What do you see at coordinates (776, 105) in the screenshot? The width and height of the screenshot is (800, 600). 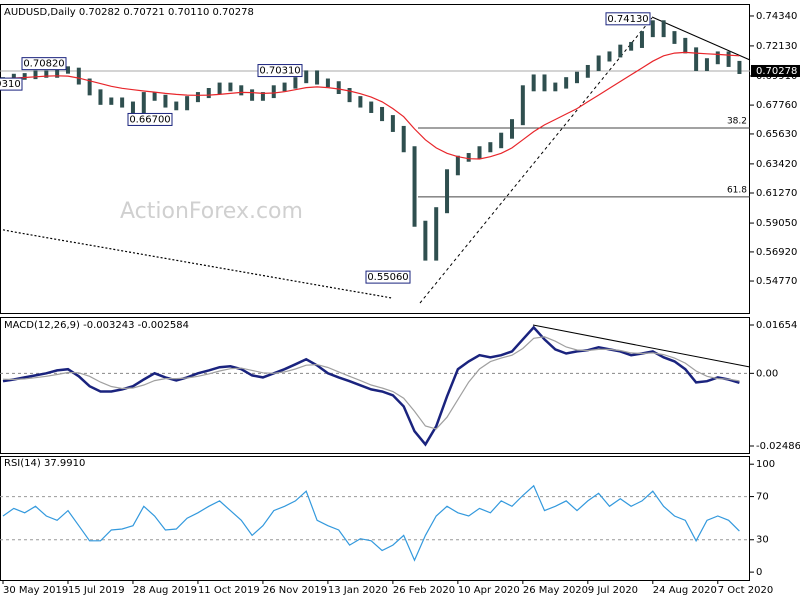 I see `y-tick-label: 0.67760` at bounding box center [776, 105].